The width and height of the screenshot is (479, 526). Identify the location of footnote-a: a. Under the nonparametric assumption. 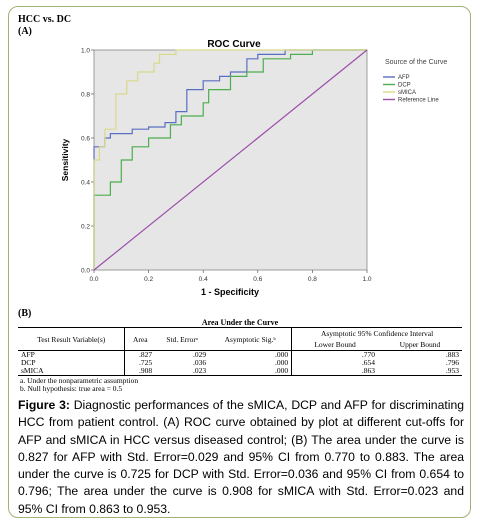
(79, 380).